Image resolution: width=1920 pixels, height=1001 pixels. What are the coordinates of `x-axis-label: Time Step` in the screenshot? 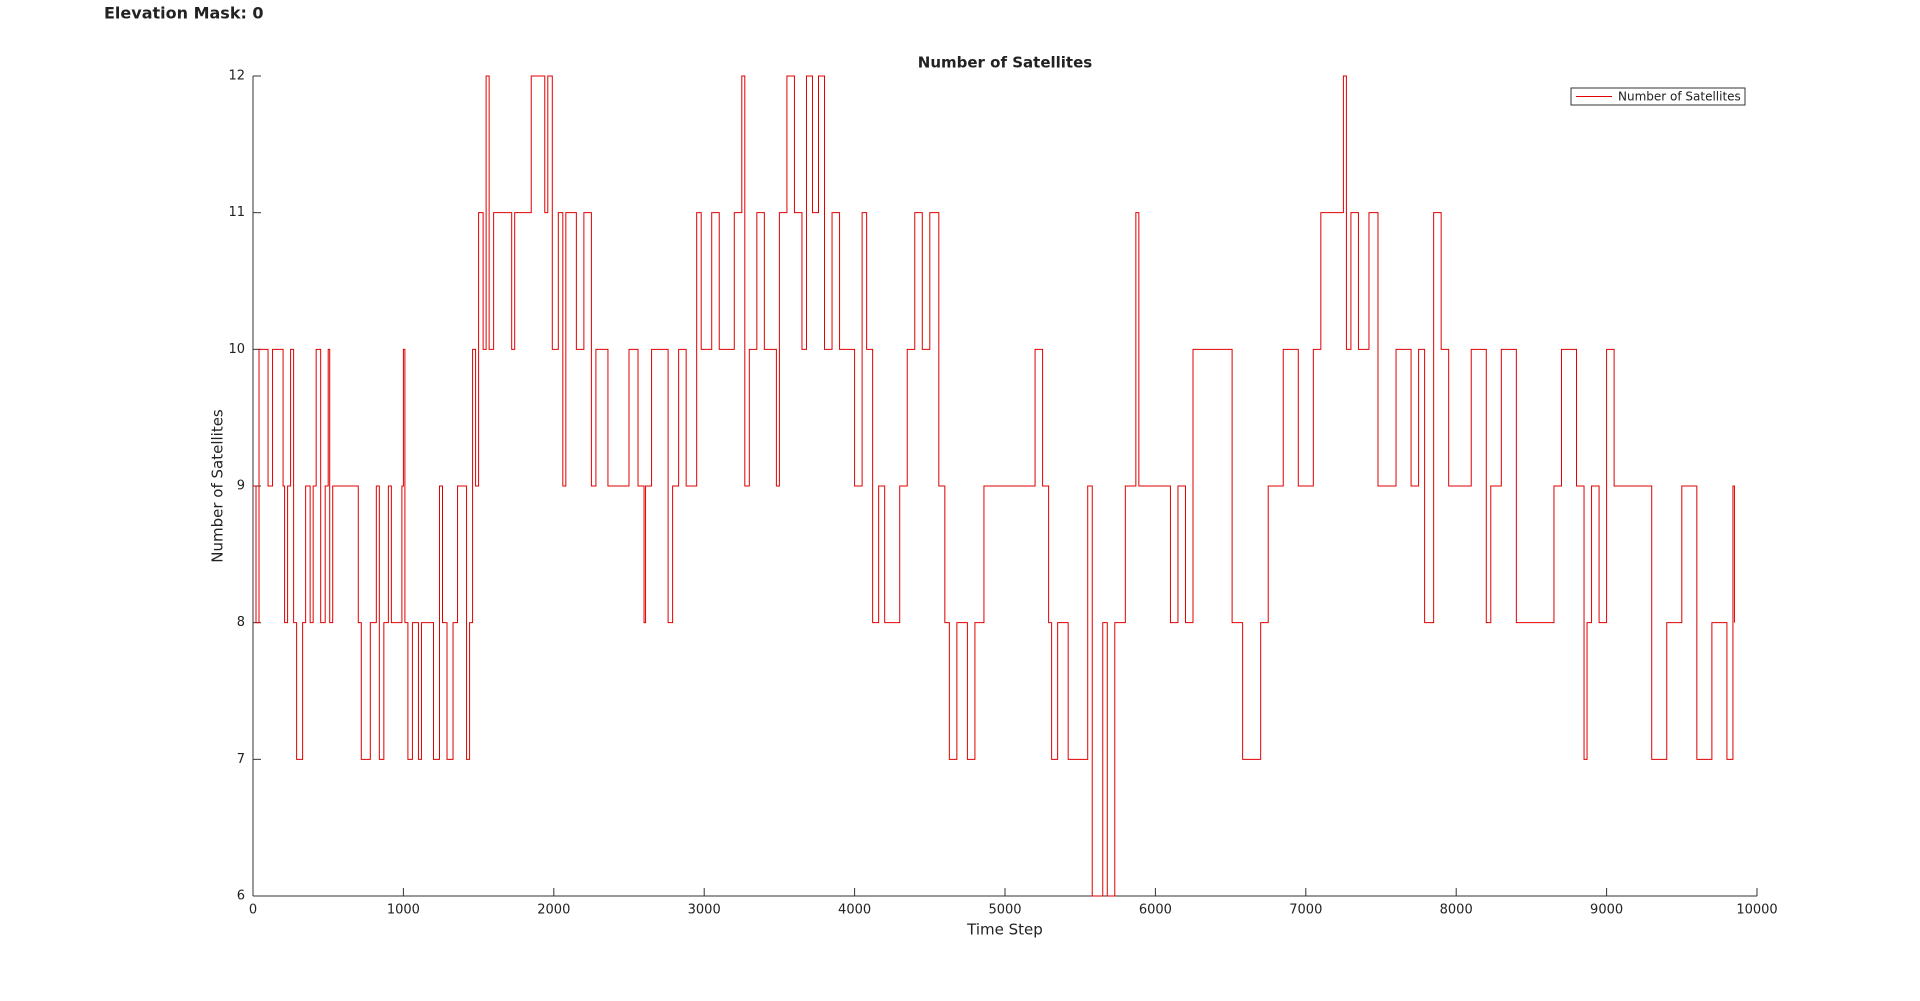 It's located at (1004, 930).